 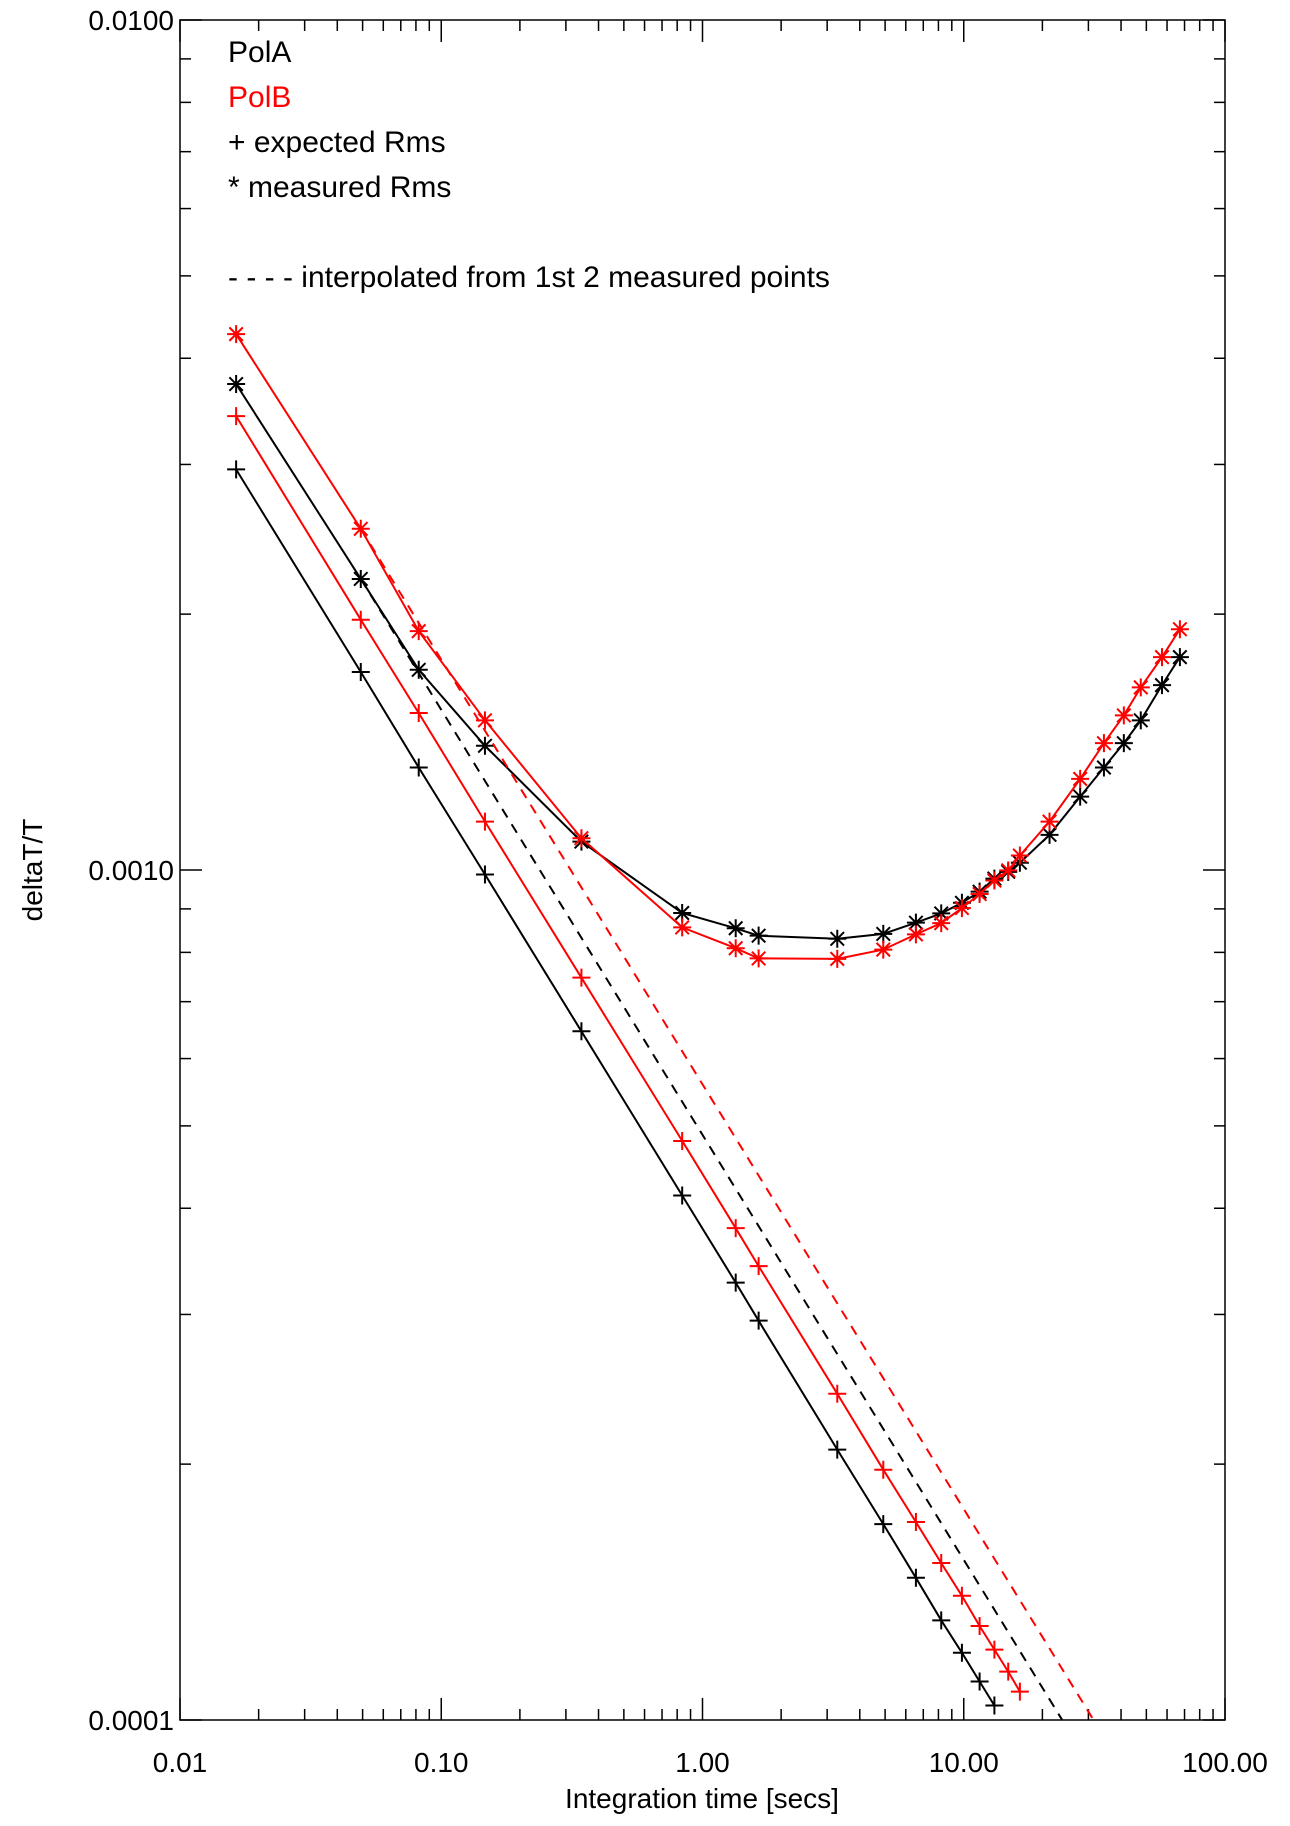 What do you see at coordinates (964, 1762) in the screenshot?
I see `x-tick-label: 10.00` at bounding box center [964, 1762].